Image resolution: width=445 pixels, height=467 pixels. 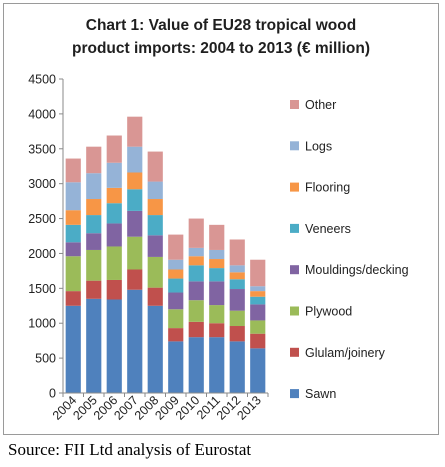 What do you see at coordinates (73, 298) in the screenshot?
I see `bar-glulam-joinery-2004` at bounding box center [73, 298].